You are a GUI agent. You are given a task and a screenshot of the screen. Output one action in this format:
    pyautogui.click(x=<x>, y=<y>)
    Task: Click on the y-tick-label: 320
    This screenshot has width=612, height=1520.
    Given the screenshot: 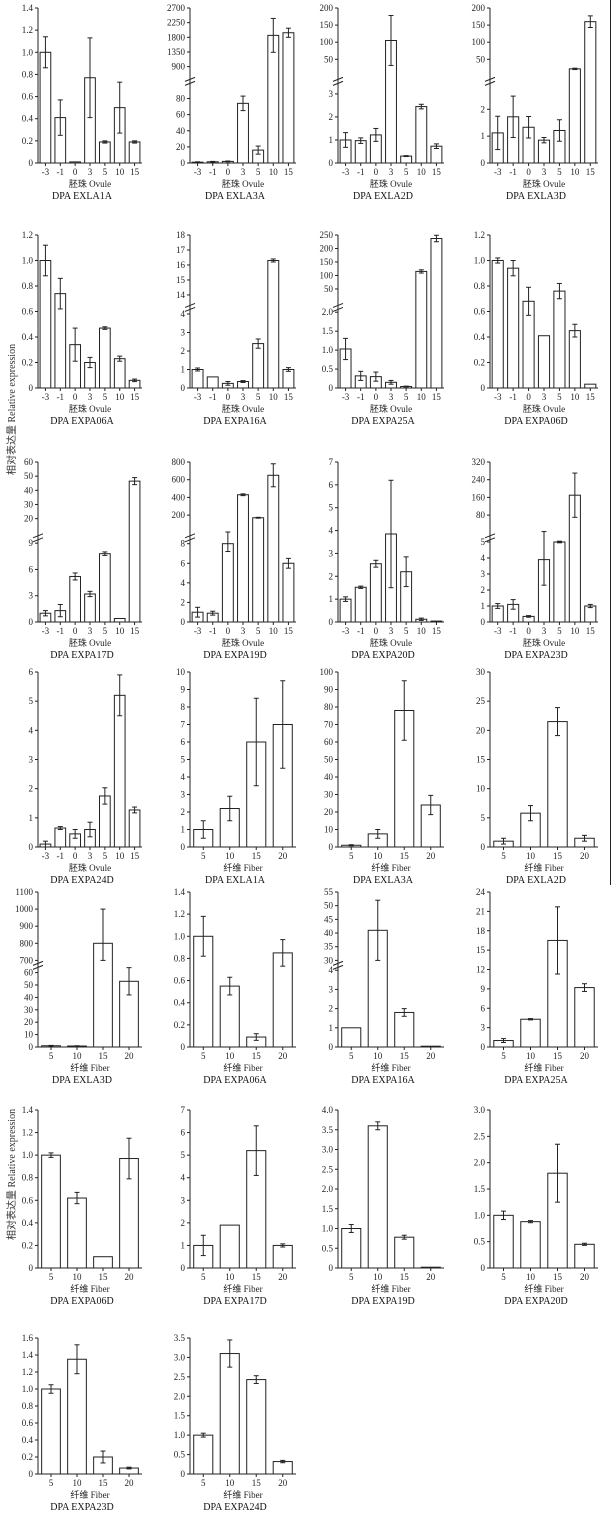 What is the action you would take?
    pyautogui.click(x=479, y=462)
    